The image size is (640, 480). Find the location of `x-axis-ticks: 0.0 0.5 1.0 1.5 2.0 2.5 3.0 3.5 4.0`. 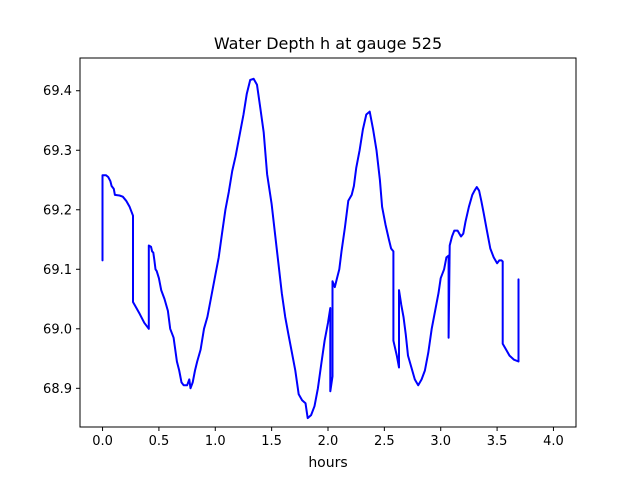

x-axis-ticks: 0.0 0.5 1.0 1.5 2.0 2.5 3.0 3.5 4.0 is located at coordinates (328, 438).